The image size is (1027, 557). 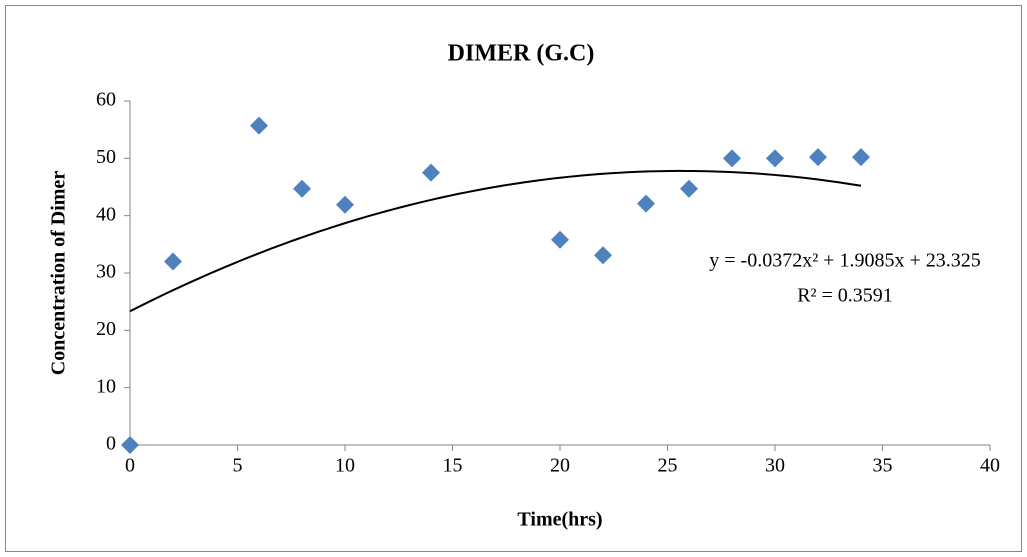 What do you see at coordinates (775, 466) in the screenshot?
I see `x-tick-label: 30` at bounding box center [775, 466].